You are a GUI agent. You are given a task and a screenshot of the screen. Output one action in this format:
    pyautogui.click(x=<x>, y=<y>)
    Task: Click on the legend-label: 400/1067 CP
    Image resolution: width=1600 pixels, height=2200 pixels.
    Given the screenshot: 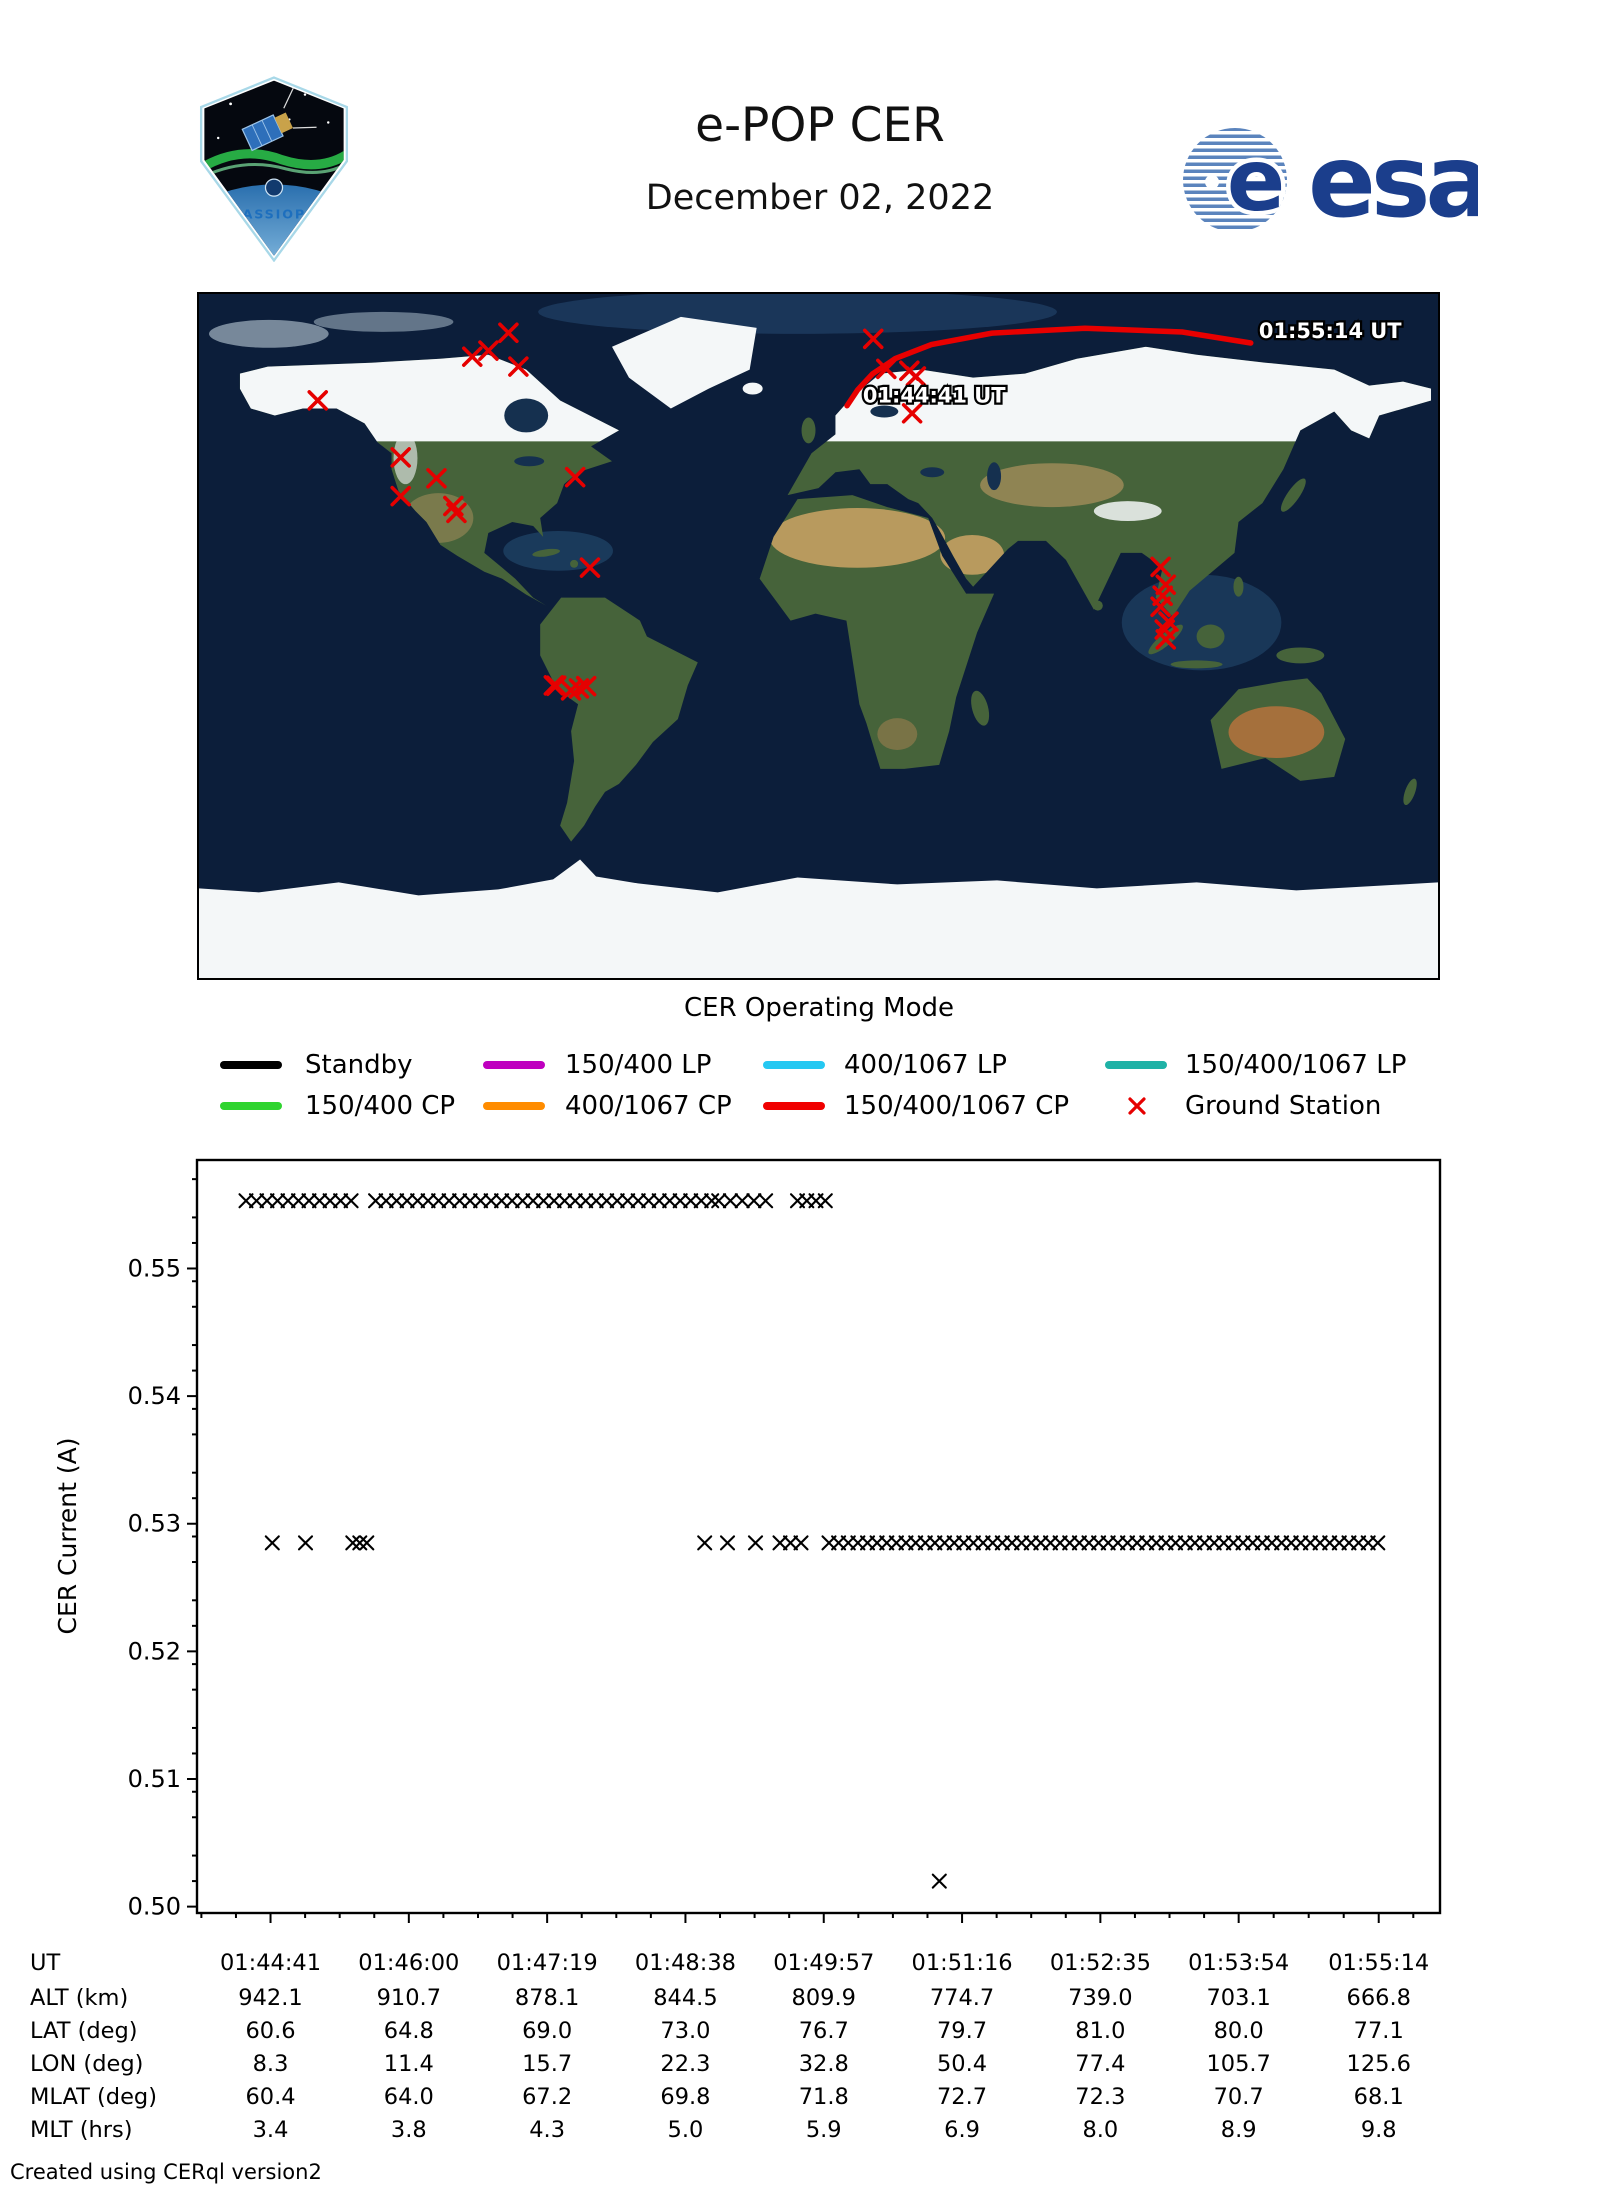 What is the action you would take?
    pyautogui.click(x=648, y=1106)
    